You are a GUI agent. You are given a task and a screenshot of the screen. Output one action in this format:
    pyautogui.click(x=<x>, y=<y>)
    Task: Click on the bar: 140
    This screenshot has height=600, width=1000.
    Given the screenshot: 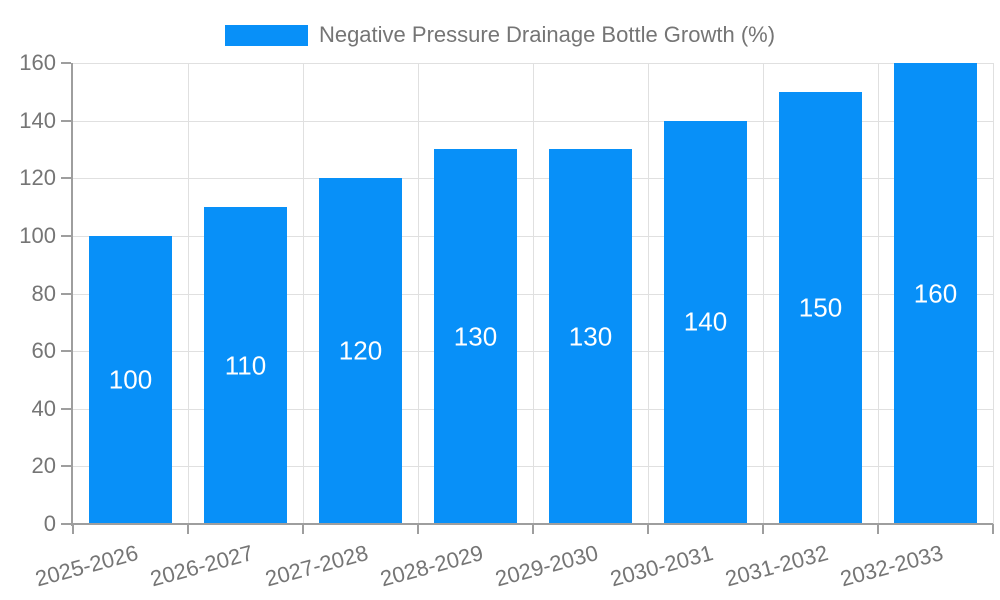 What is the action you would take?
    pyautogui.click(x=705, y=322)
    